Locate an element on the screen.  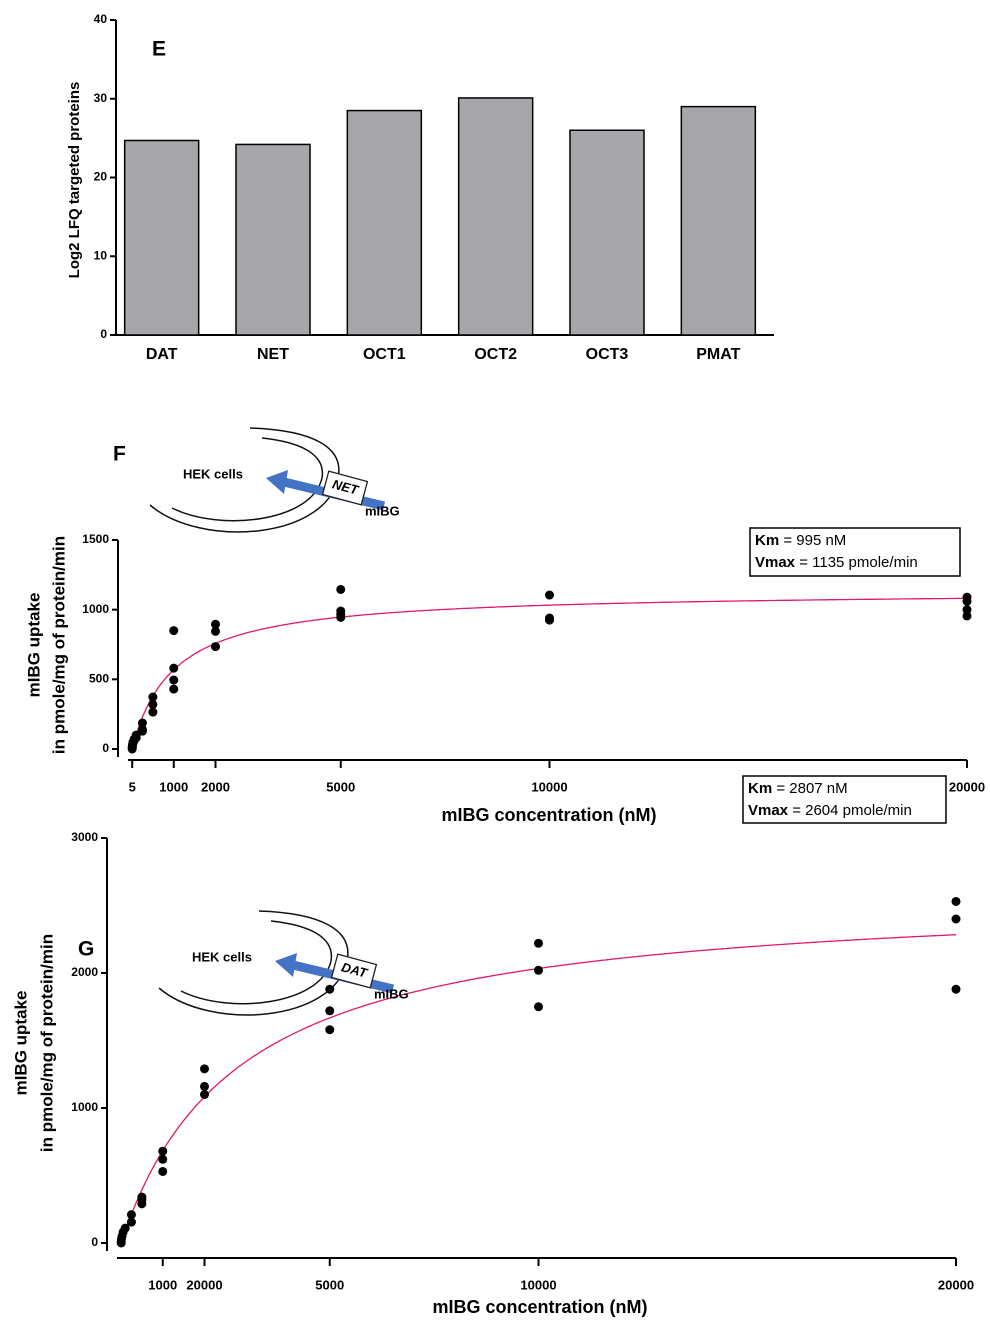
y-tick-label: 3000 is located at coordinates (84, 837).